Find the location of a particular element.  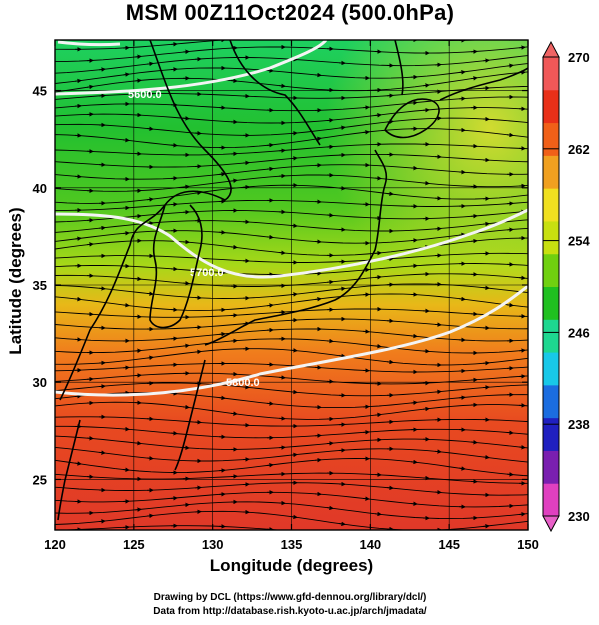

y-tick-label: 35 is located at coordinates (40, 285).